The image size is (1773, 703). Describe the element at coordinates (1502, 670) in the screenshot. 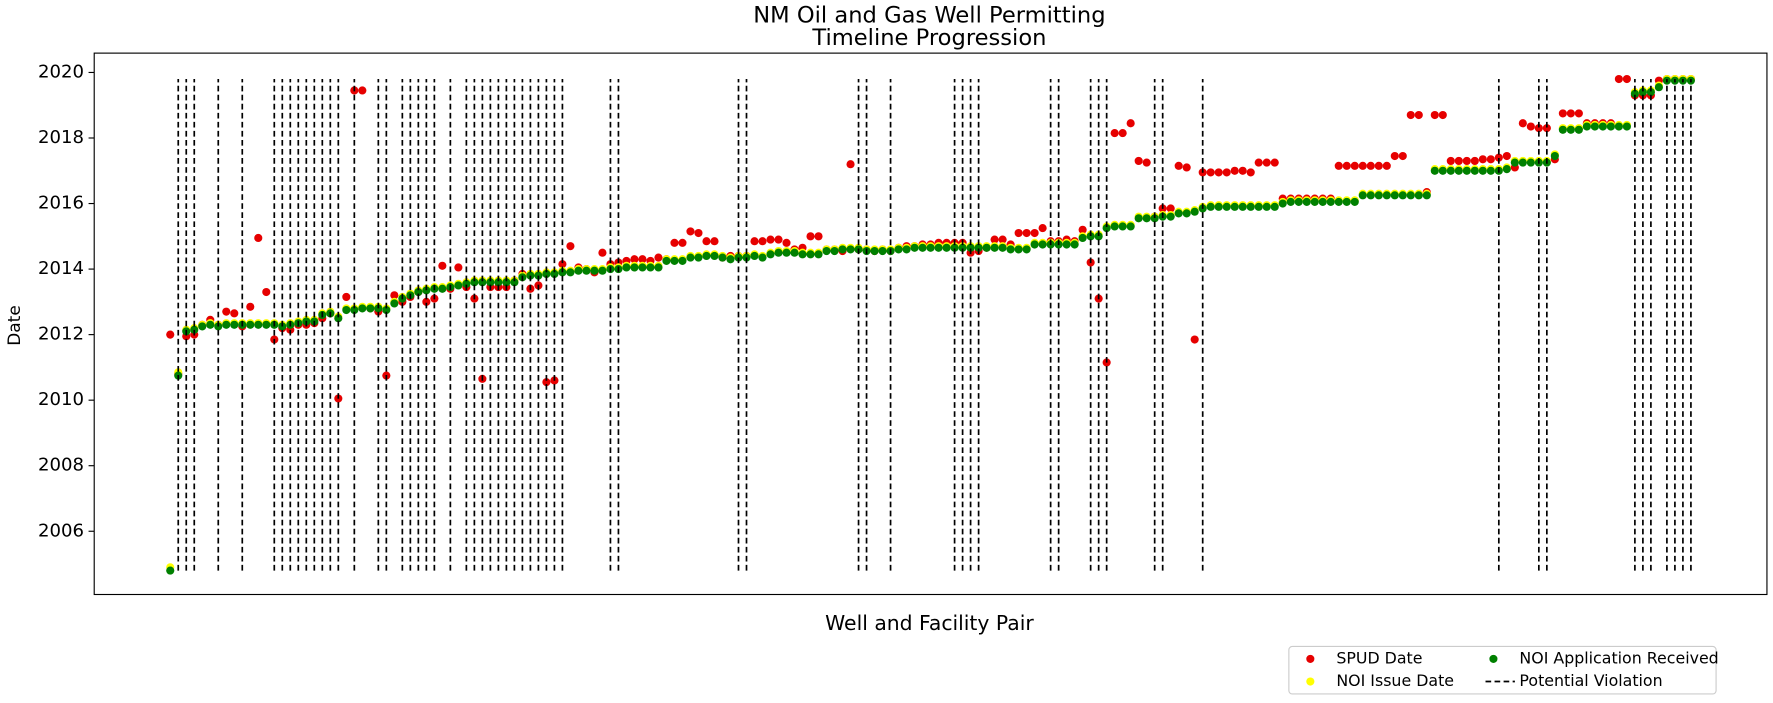

I see `legend-box` at that location.